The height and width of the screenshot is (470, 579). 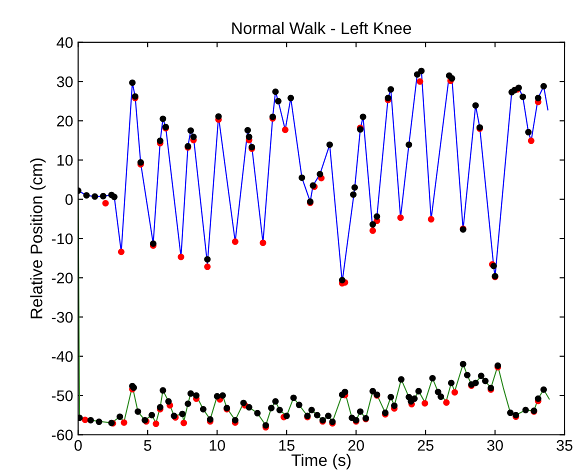 What do you see at coordinates (148, 445) in the screenshot?
I see `x-tick-label: 5` at bounding box center [148, 445].